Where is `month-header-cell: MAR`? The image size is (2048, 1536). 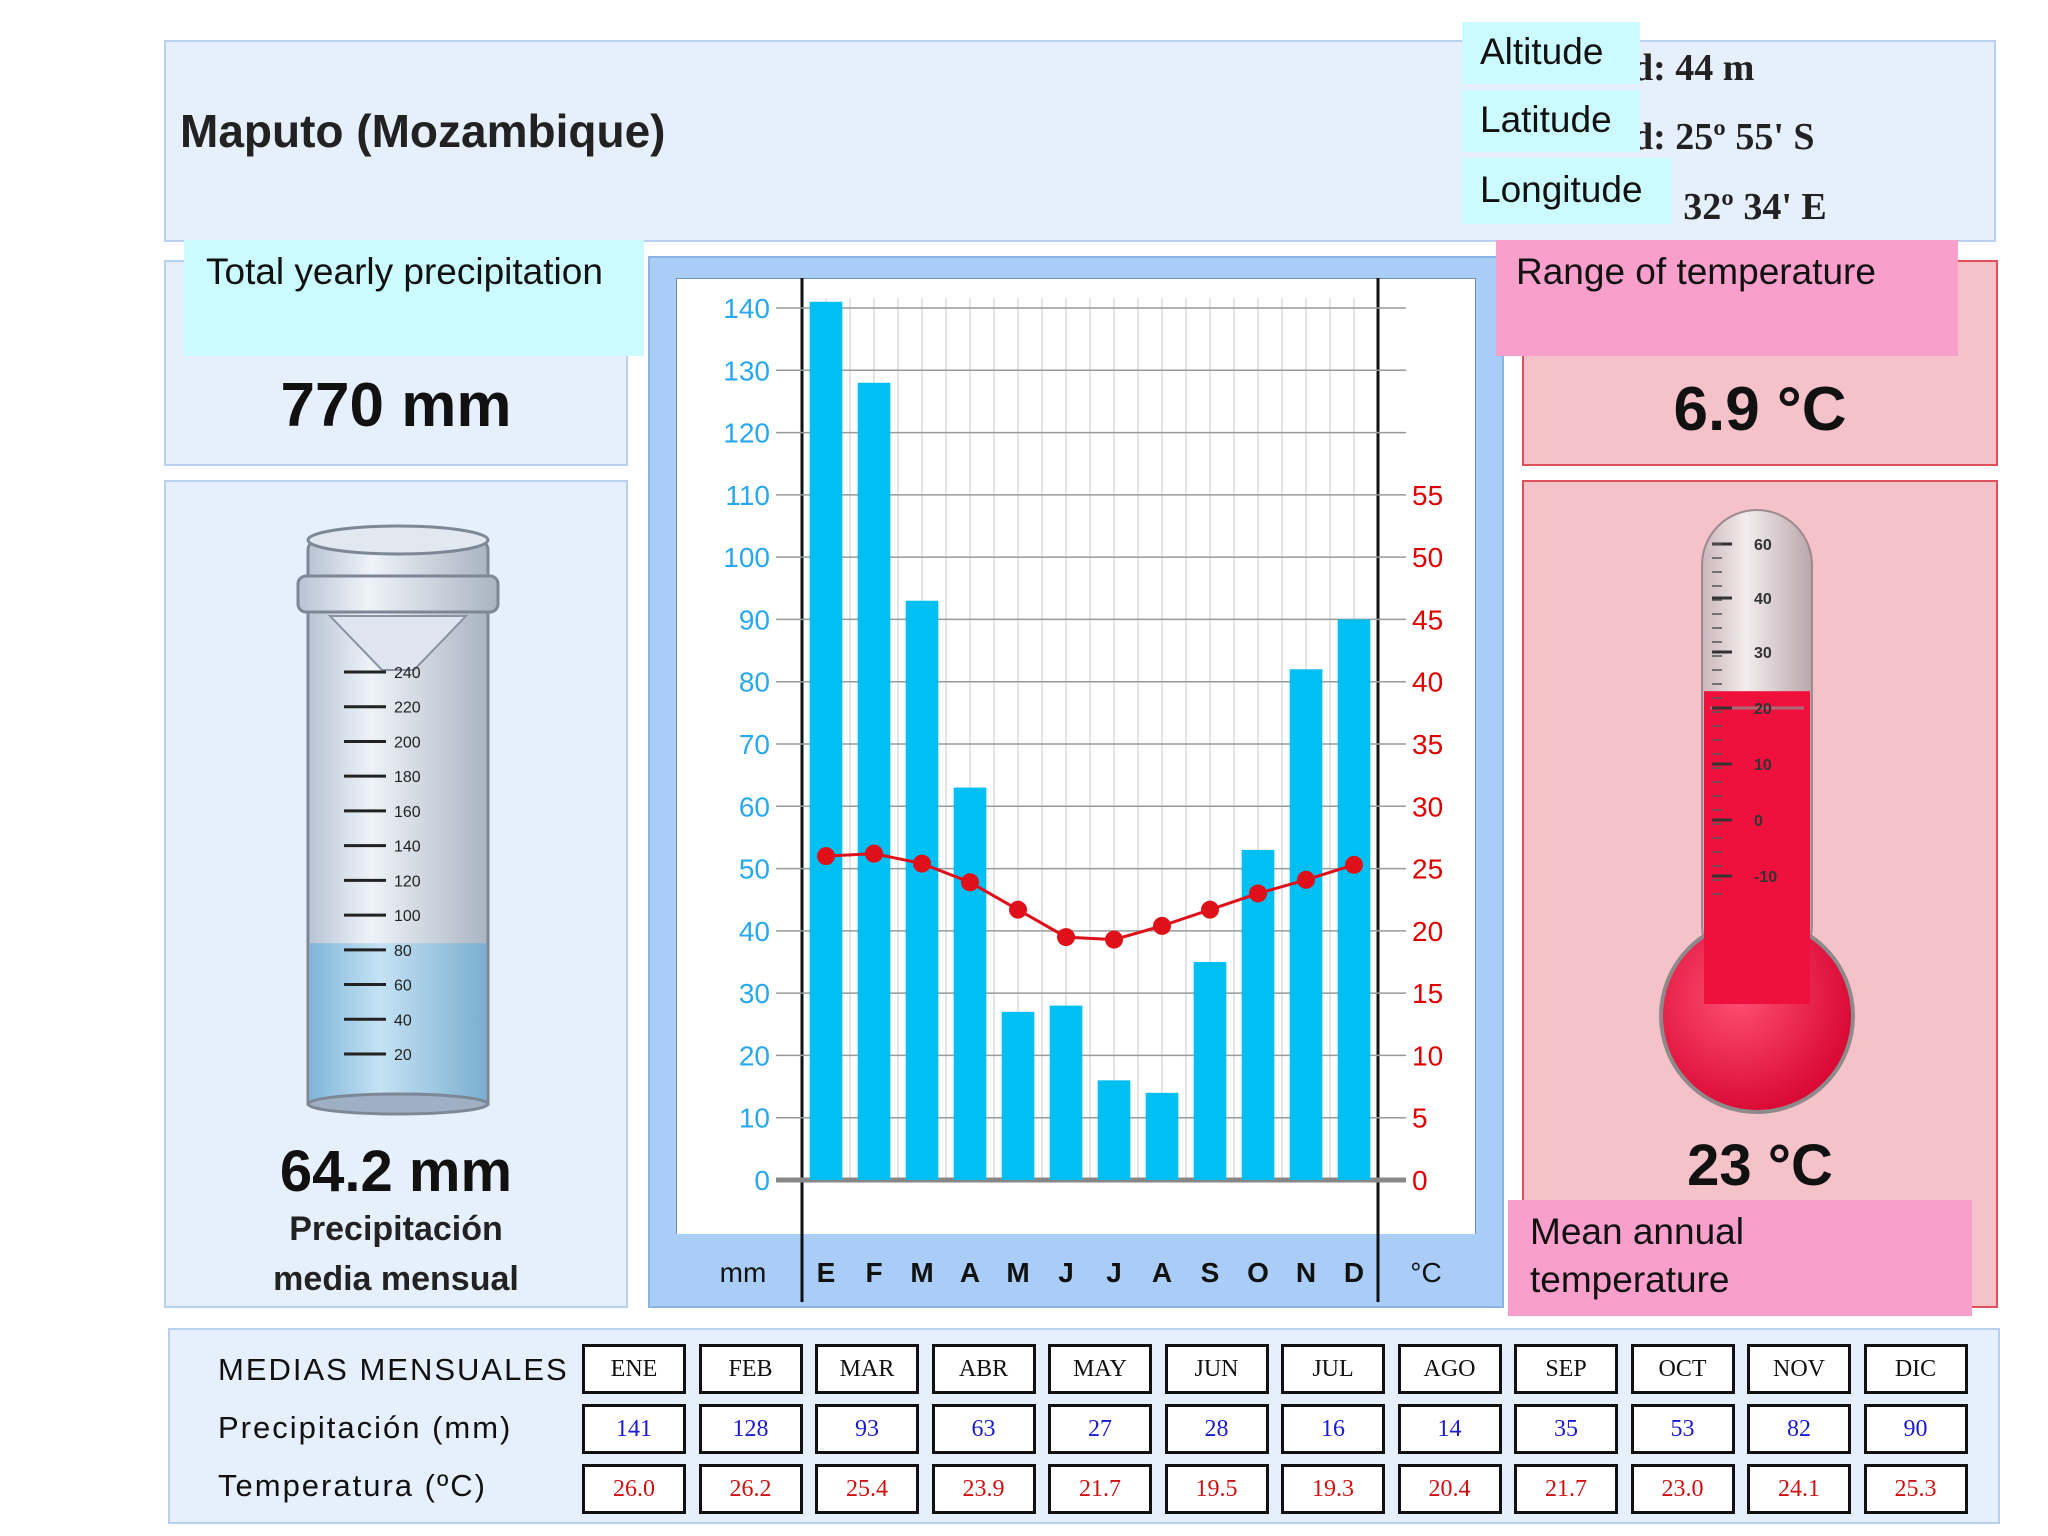 month-header-cell: MAR is located at coordinates (867, 1369).